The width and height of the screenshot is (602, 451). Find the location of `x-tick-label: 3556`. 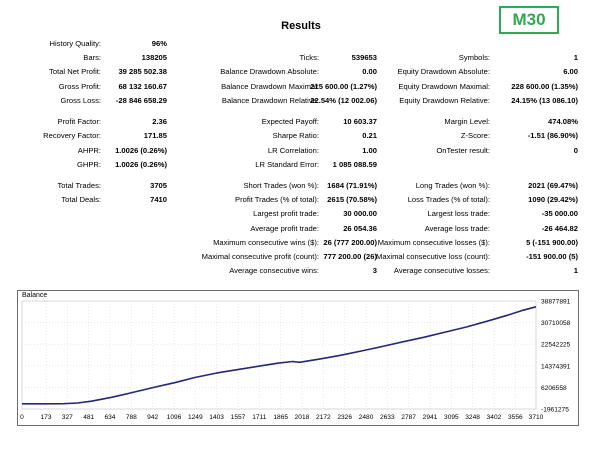

x-tick-label: 3556 is located at coordinates (515, 417).